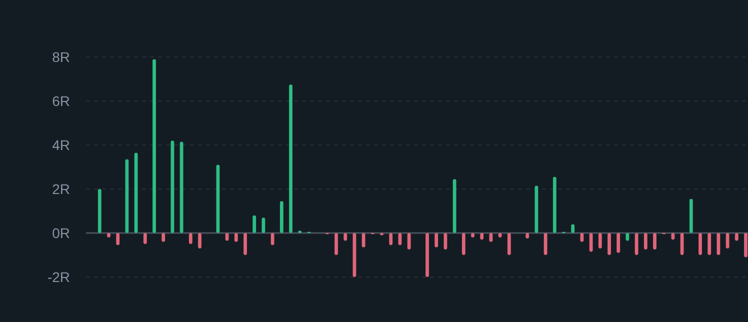 The width and height of the screenshot is (748, 322). I want to click on y-tick-label: 8R, so click(61, 56).